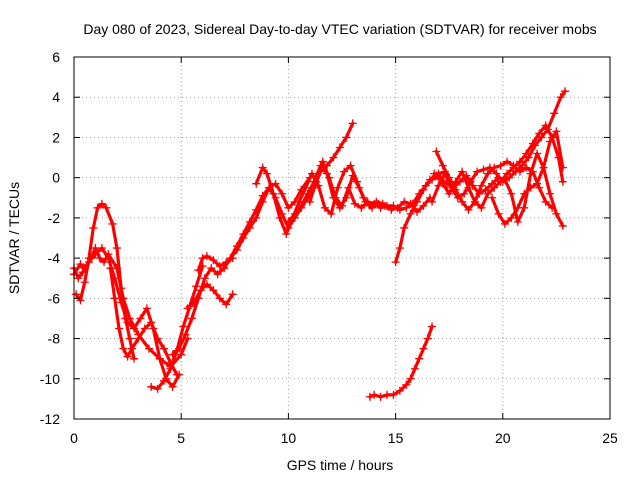 This screenshot has width=640, height=480. What do you see at coordinates (503, 438) in the screenshot?
I see `x-tick-label: 20` at bounding box center [503, 438].